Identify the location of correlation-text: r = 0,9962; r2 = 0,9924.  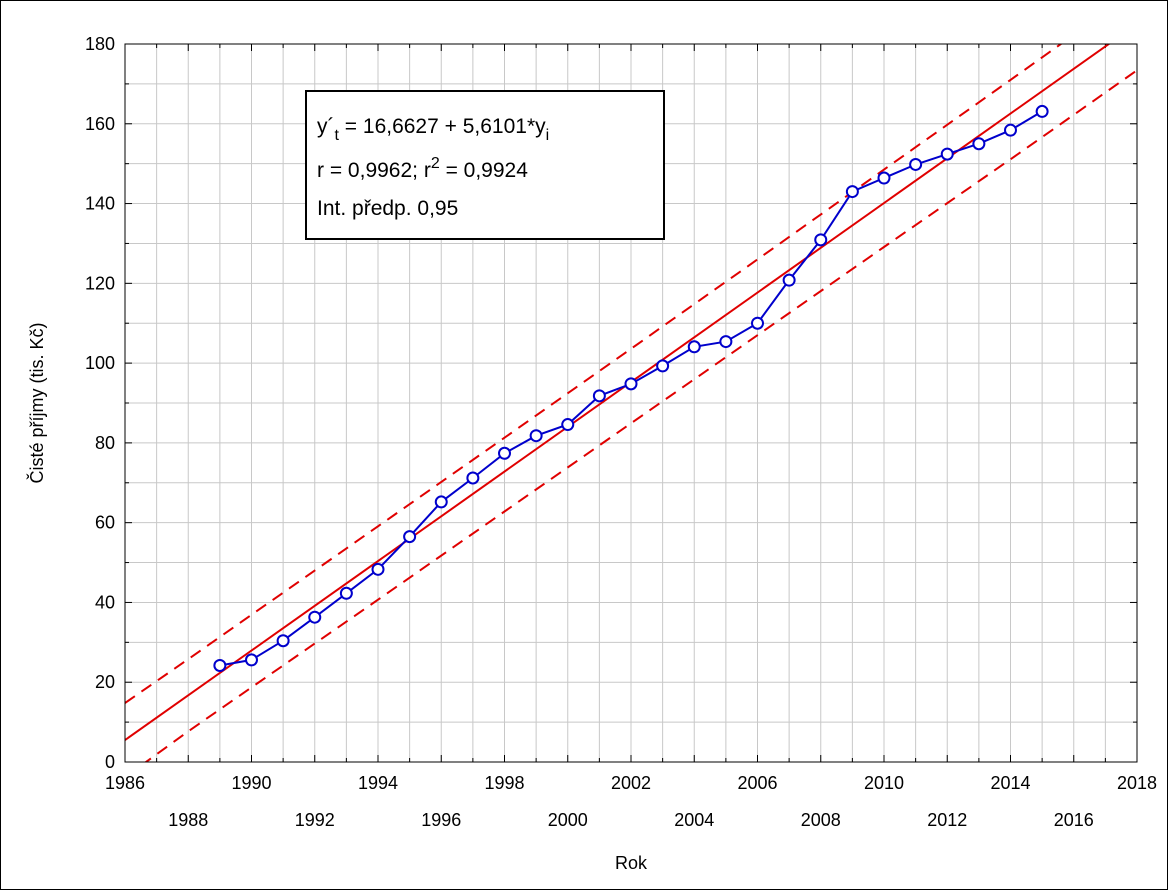
(422, 168).